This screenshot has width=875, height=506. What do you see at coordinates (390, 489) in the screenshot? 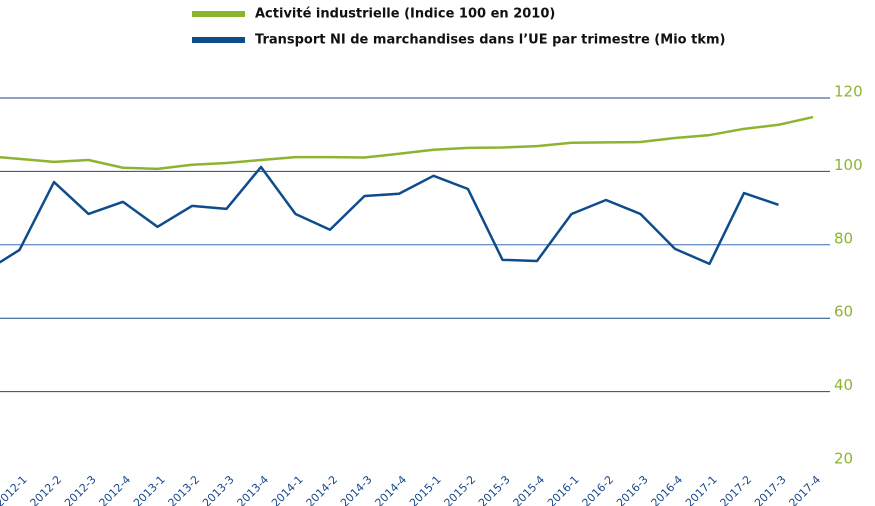
I see `x-tick-label: 2014-4` at bounding box center [390, 489].